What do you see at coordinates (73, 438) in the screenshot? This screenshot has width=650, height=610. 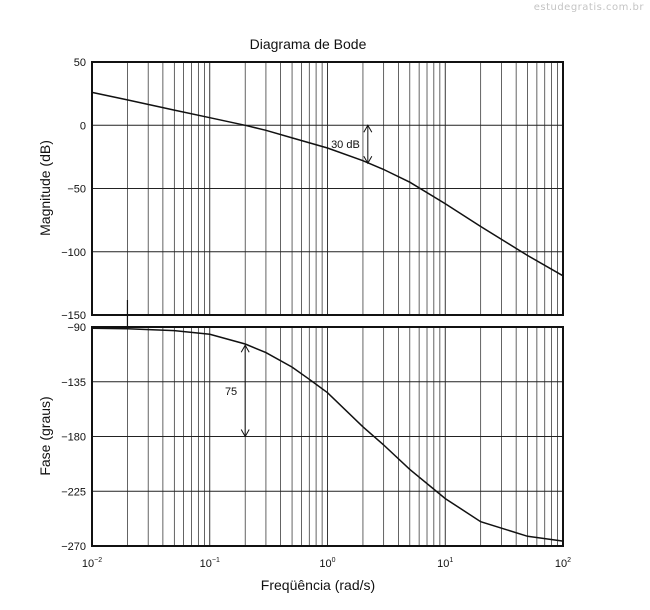 I see `phase-ytick-label: −180` at bounding box center [73, 438].